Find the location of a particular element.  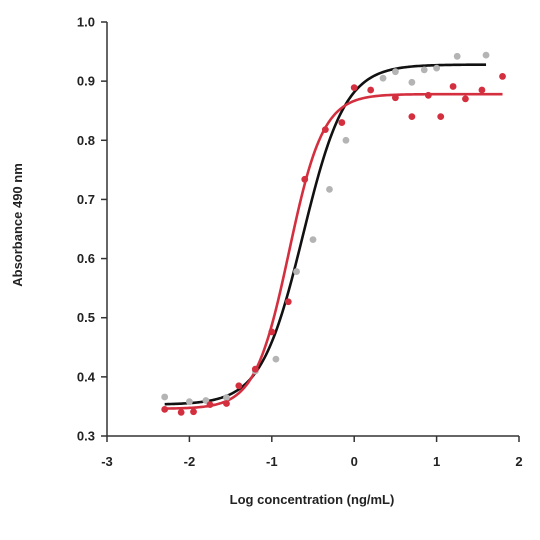

y-tick-label: 0.8 is located at coordinates (86, 140).